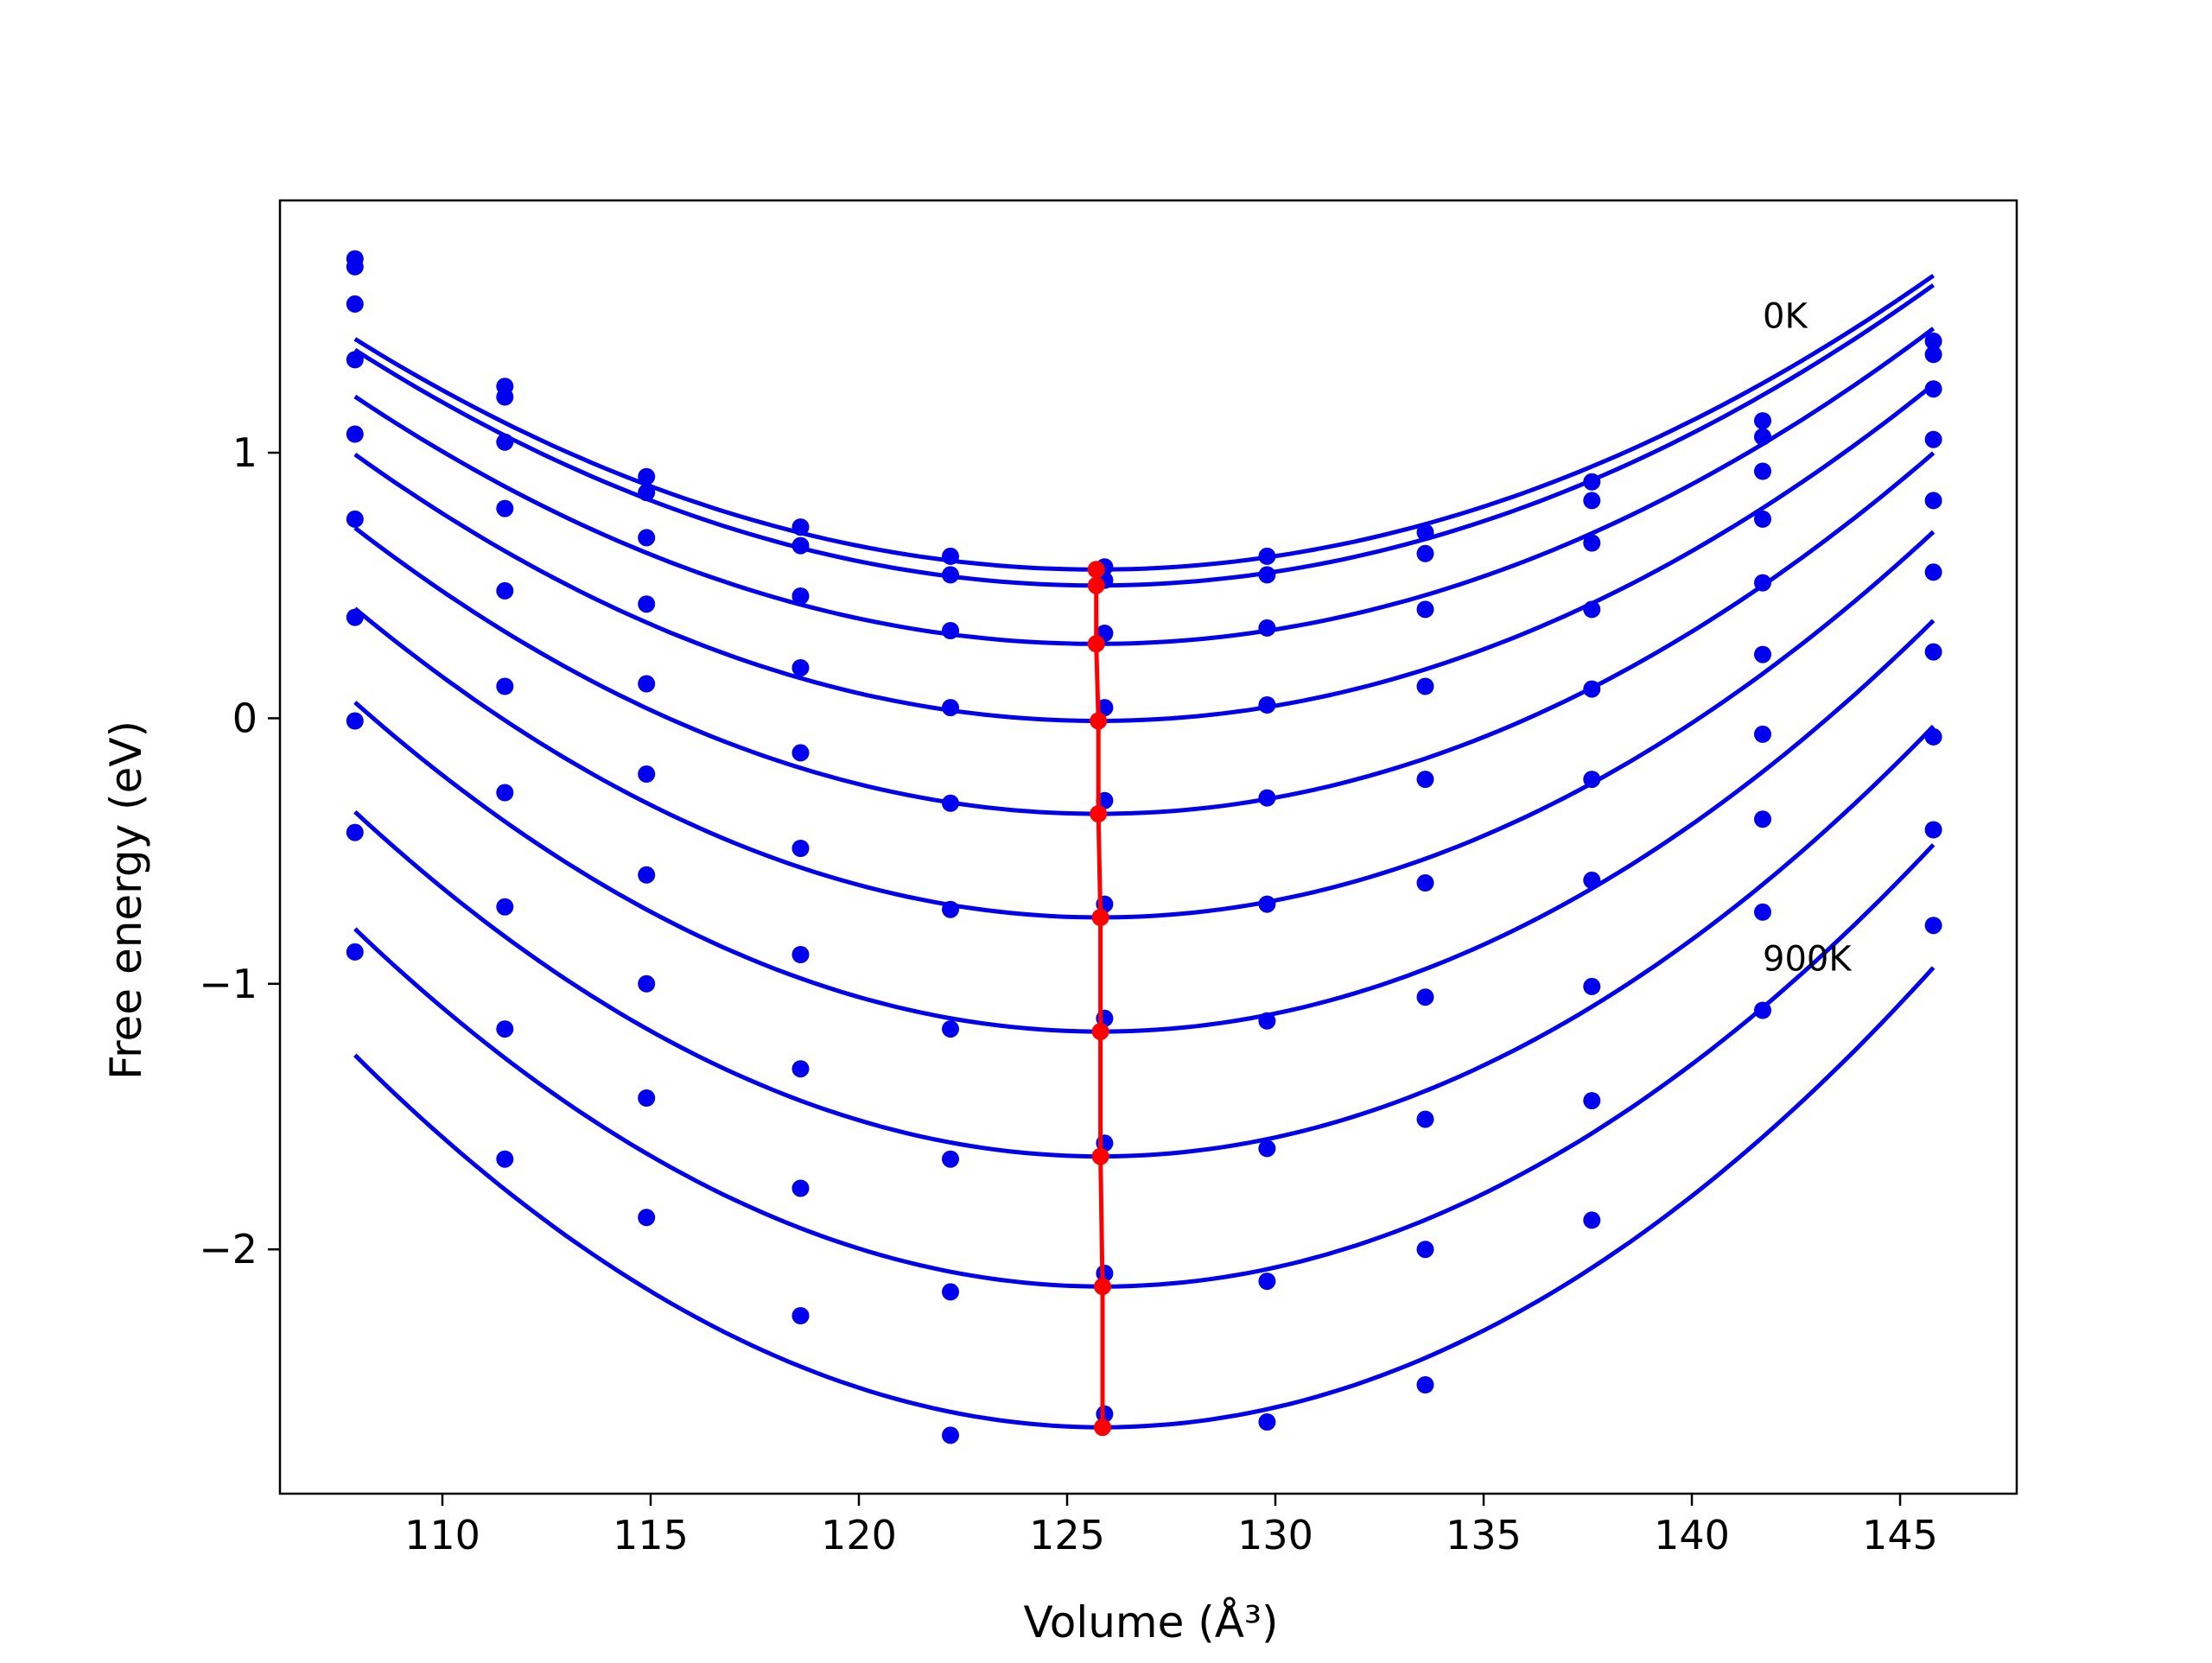  What do you see at coordinates (1150, 1622) in the screenshot?
I see `x-axis-label: Volume (Å³)` at bounding box center [1150, 1622].